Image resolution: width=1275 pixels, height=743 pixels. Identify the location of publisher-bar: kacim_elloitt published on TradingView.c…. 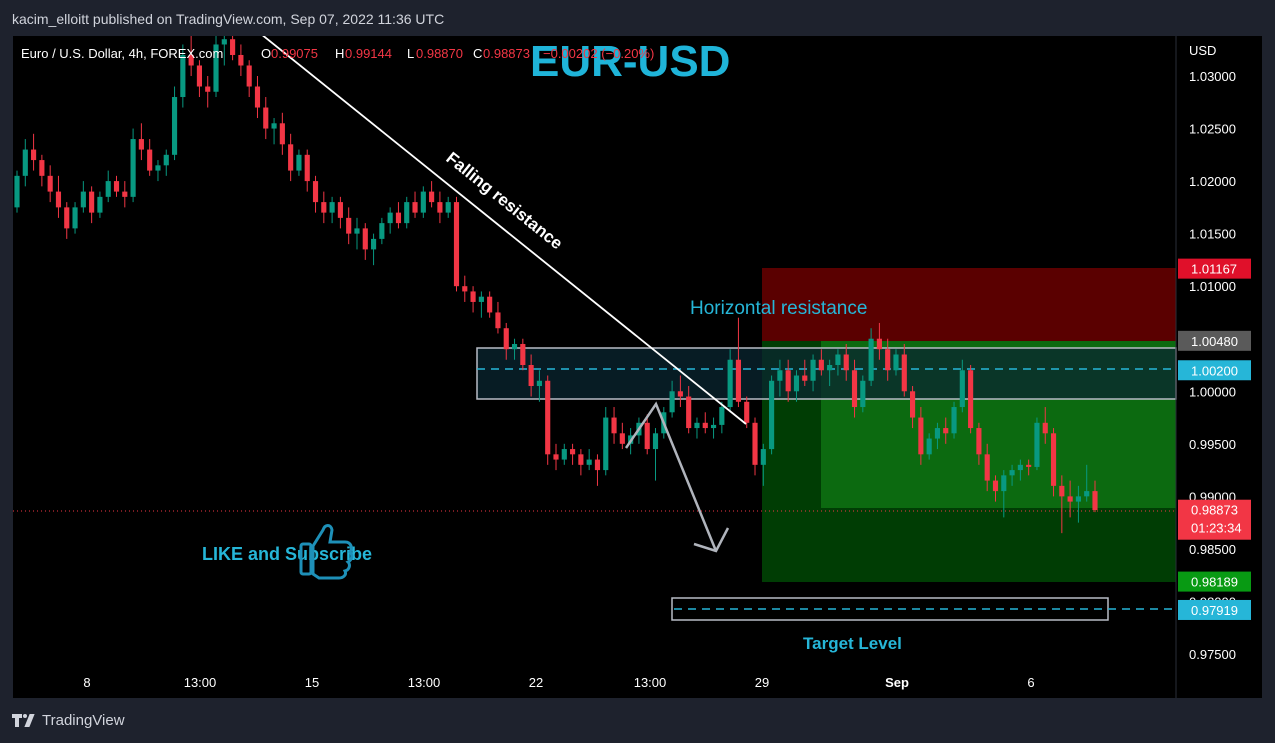
(637, 18).